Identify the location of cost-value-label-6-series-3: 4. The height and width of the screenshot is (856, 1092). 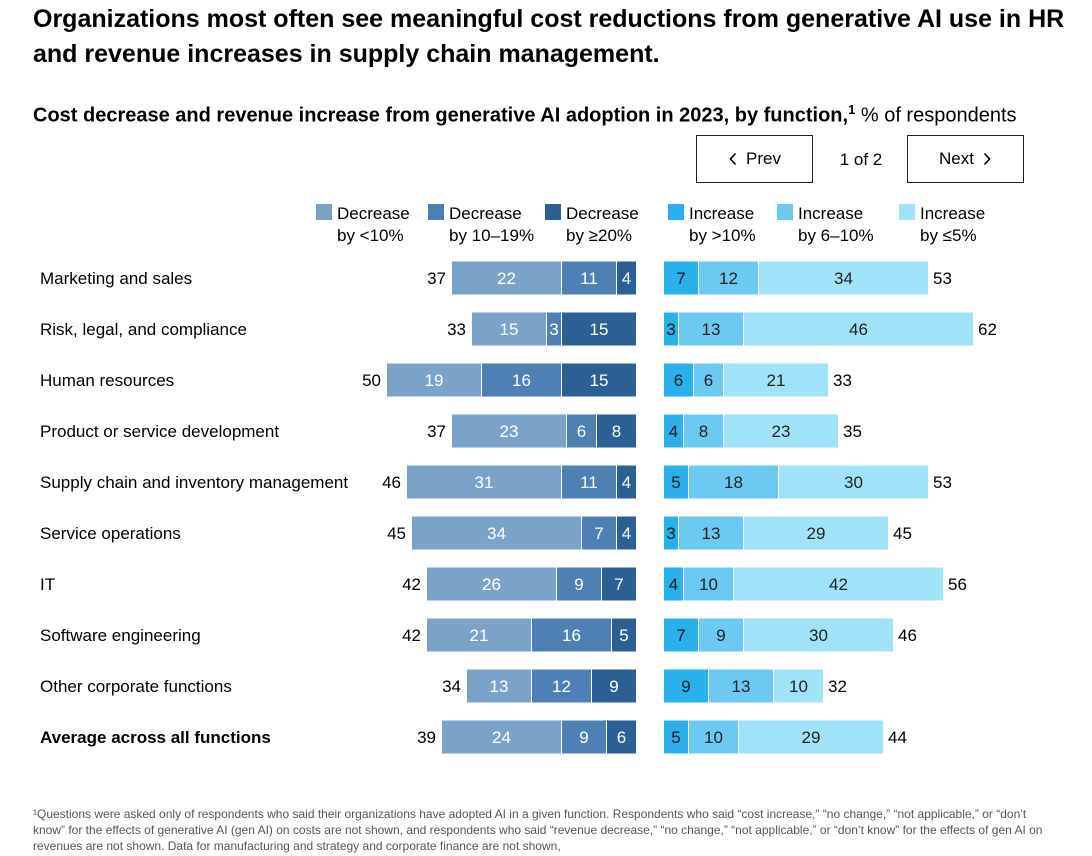
(626, 533).